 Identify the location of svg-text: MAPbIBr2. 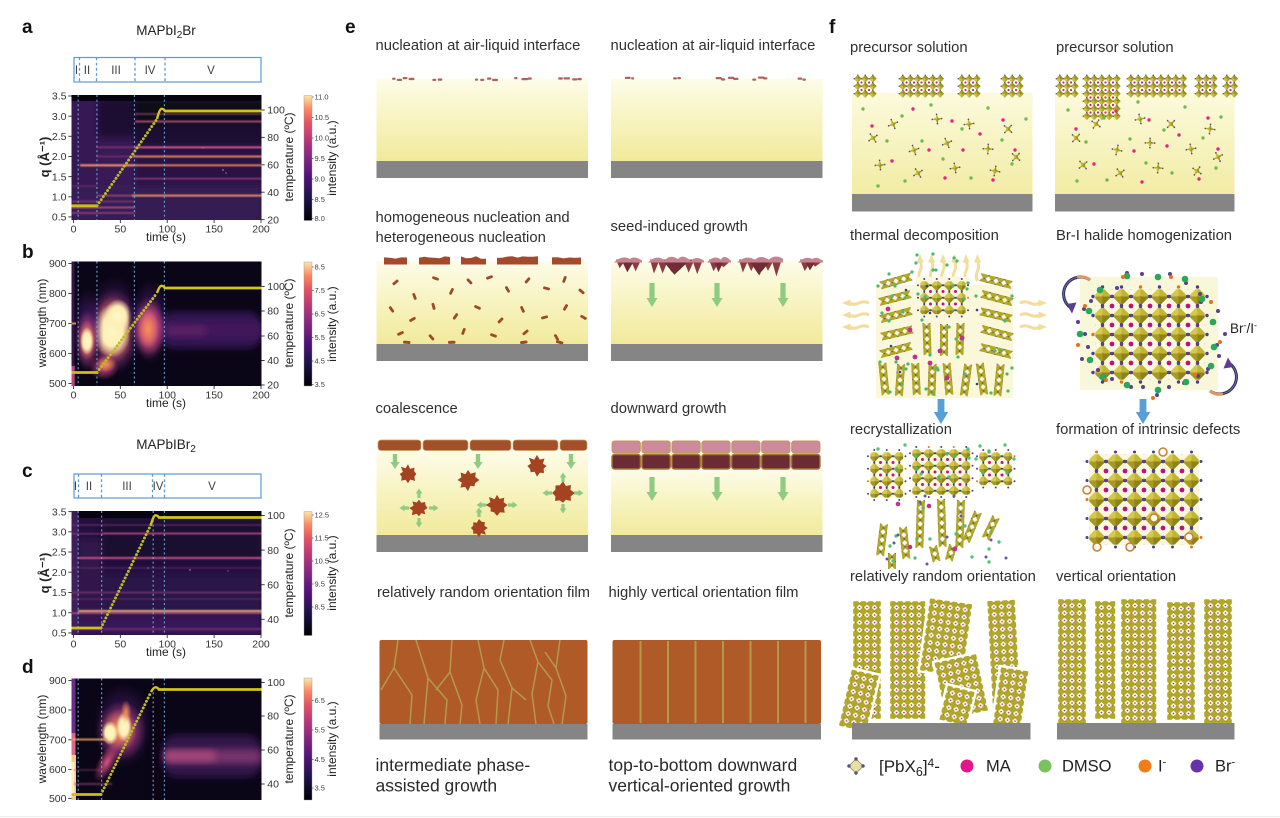
(166, 446).